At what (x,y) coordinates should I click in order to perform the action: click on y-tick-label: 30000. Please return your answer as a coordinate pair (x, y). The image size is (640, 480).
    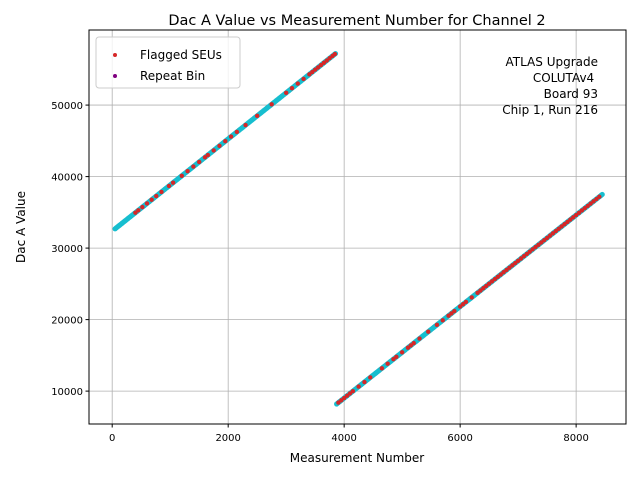
    Looking at the image, I should click on (67, 249).